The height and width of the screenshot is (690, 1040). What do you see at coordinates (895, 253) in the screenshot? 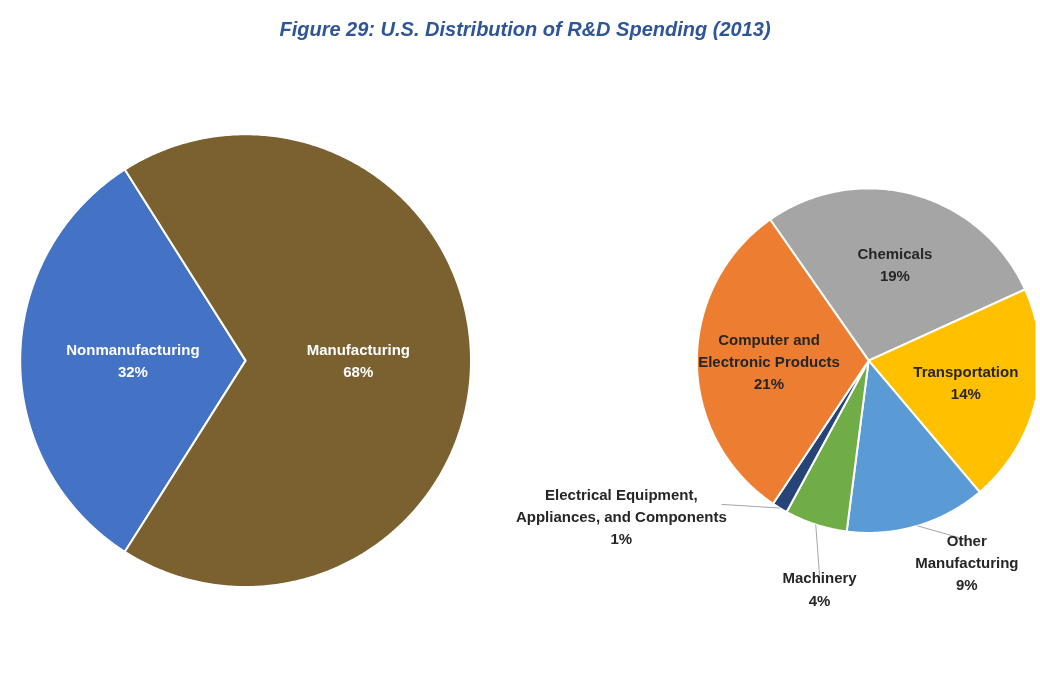
I see `slice-label: Chemicals` at bounding box center [895, 253].